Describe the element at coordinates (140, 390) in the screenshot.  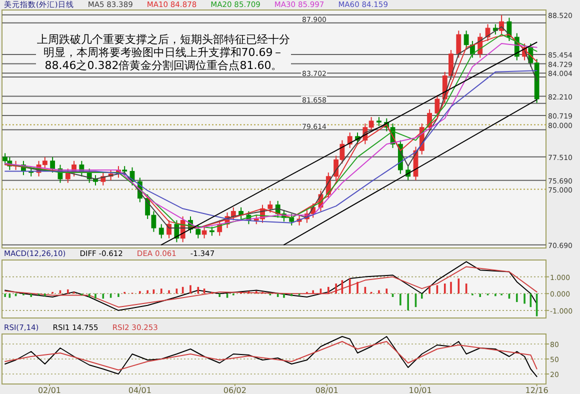
I see `x-tick-label: 04/01` at that location.